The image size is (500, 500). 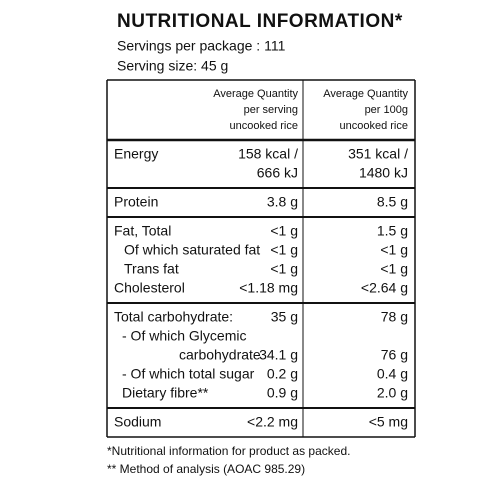 I want to click on per-serving-value: 3.8 g, so click(x=282, y=202).